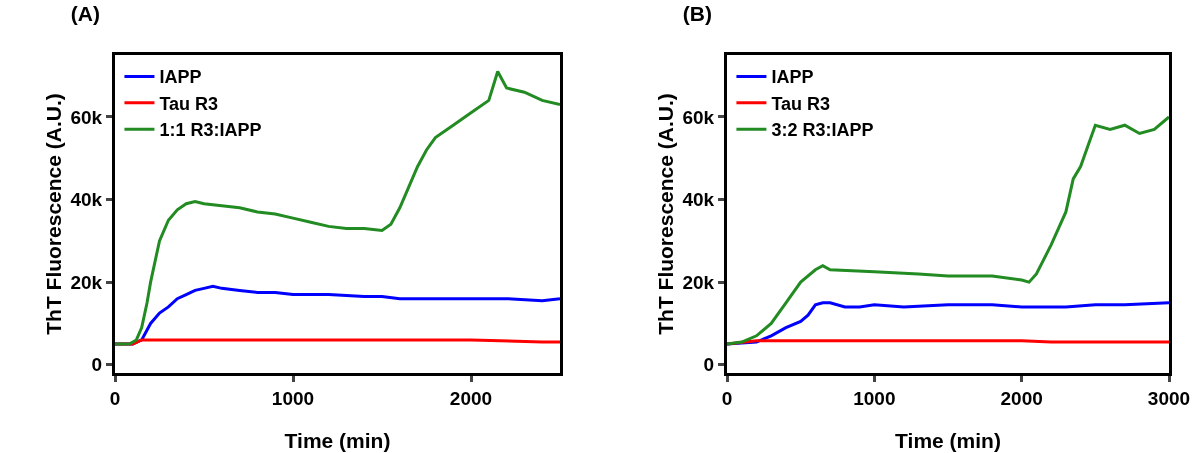 The width and height of the screenshot is (1202, 453). What do you see at coordinates (210, 130) in the screenshot?
I see `legend-label: 1:1 R3:IAPP` at bounding box center [210, 130].